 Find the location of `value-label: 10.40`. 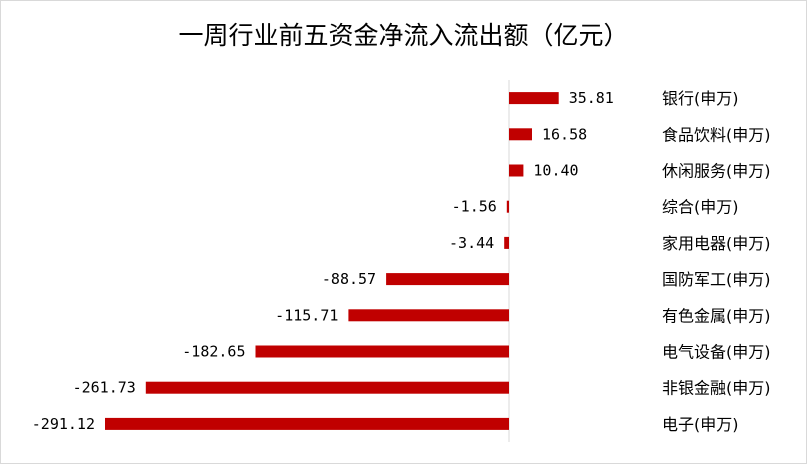

value-label: 10.40 is located at coordinates (555, 171).